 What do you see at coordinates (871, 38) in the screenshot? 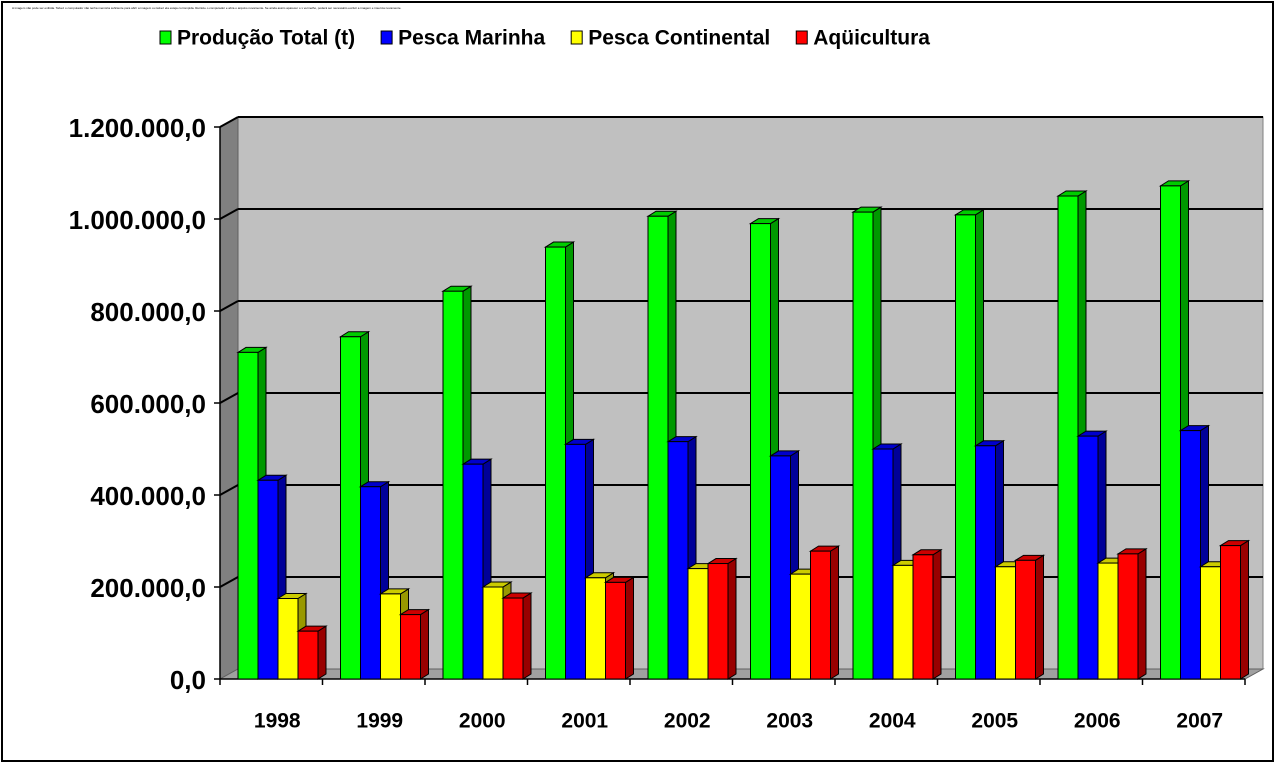
I see `legend-label: Aqüicultura` at bounding box center [871, 38].